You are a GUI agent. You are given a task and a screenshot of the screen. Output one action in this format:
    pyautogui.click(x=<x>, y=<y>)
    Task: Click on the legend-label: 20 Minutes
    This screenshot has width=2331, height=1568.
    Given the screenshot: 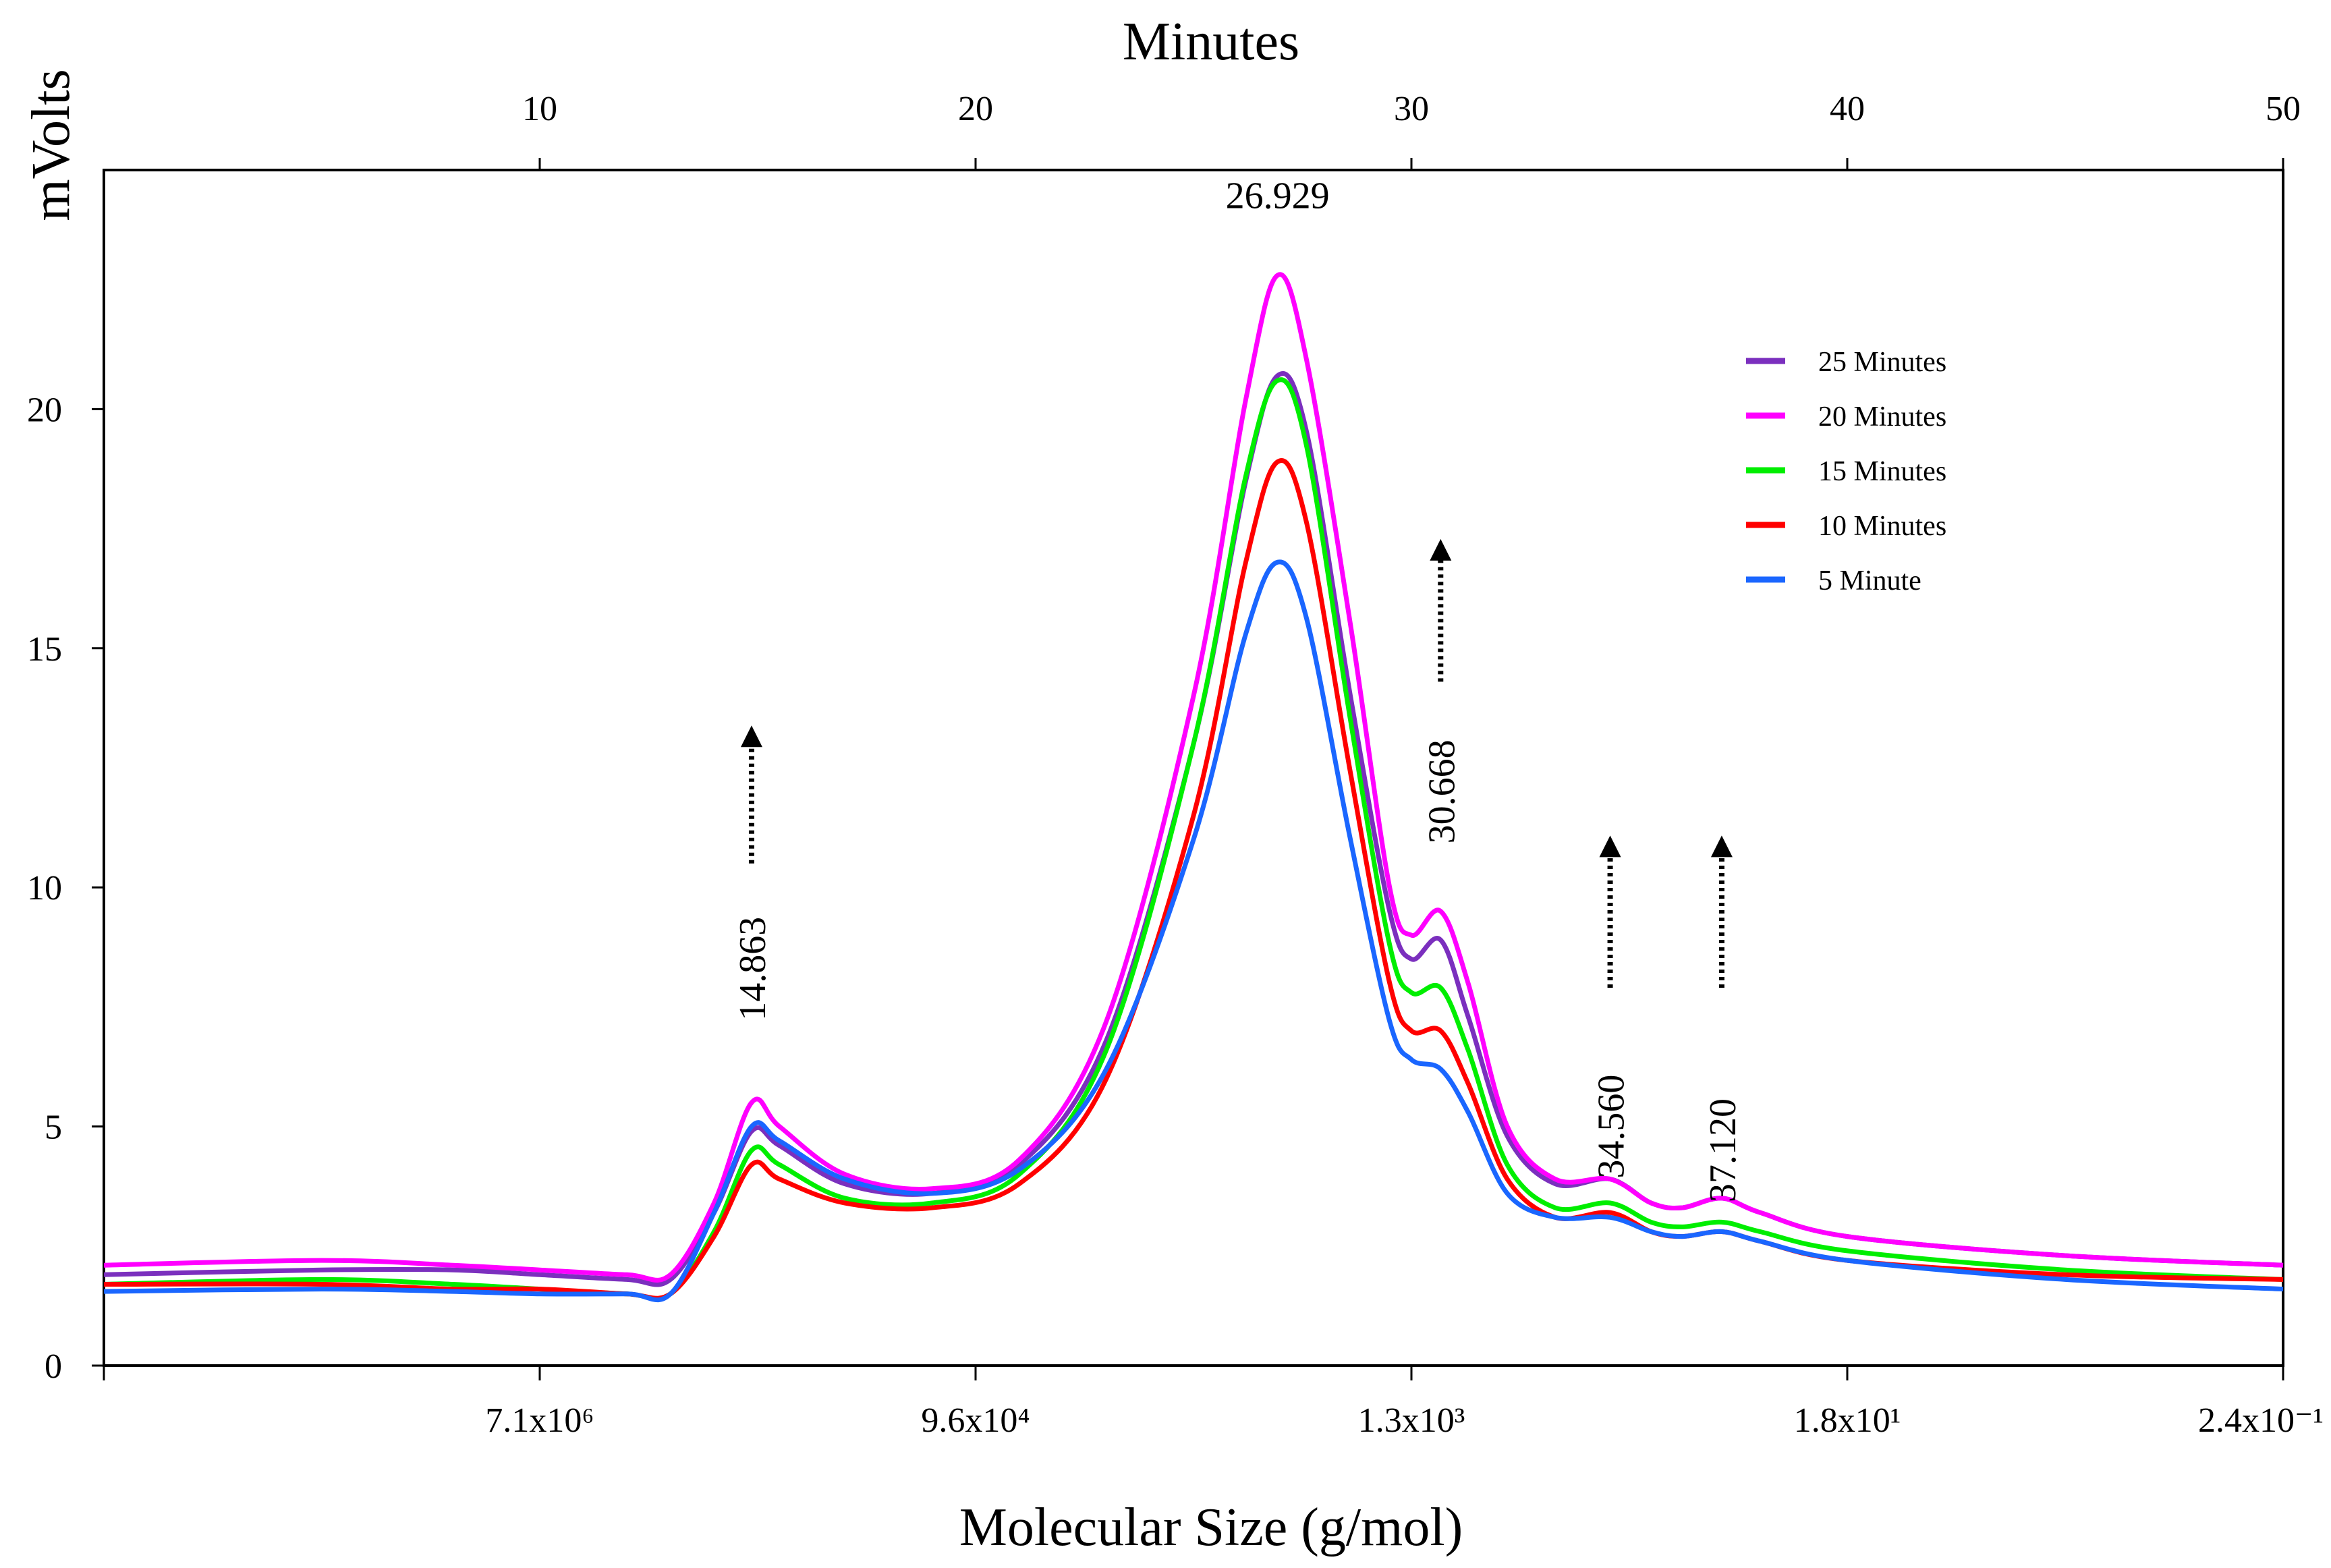 What is the action you would take?
    pyautogui.click(x=1882, y=416)
    